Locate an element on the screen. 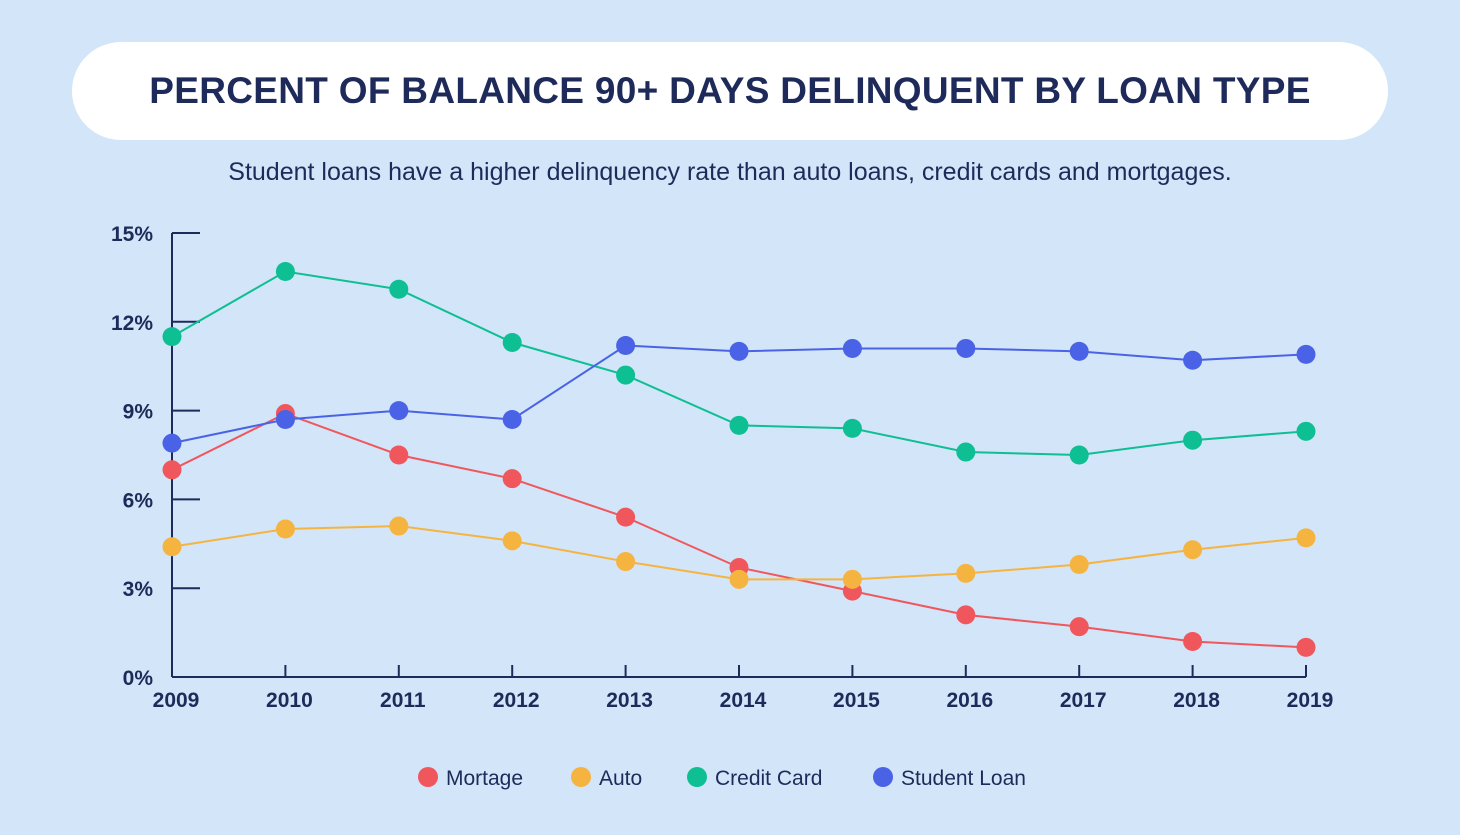  x-tick-label: 2018 is located at coordinates (1196, 700).